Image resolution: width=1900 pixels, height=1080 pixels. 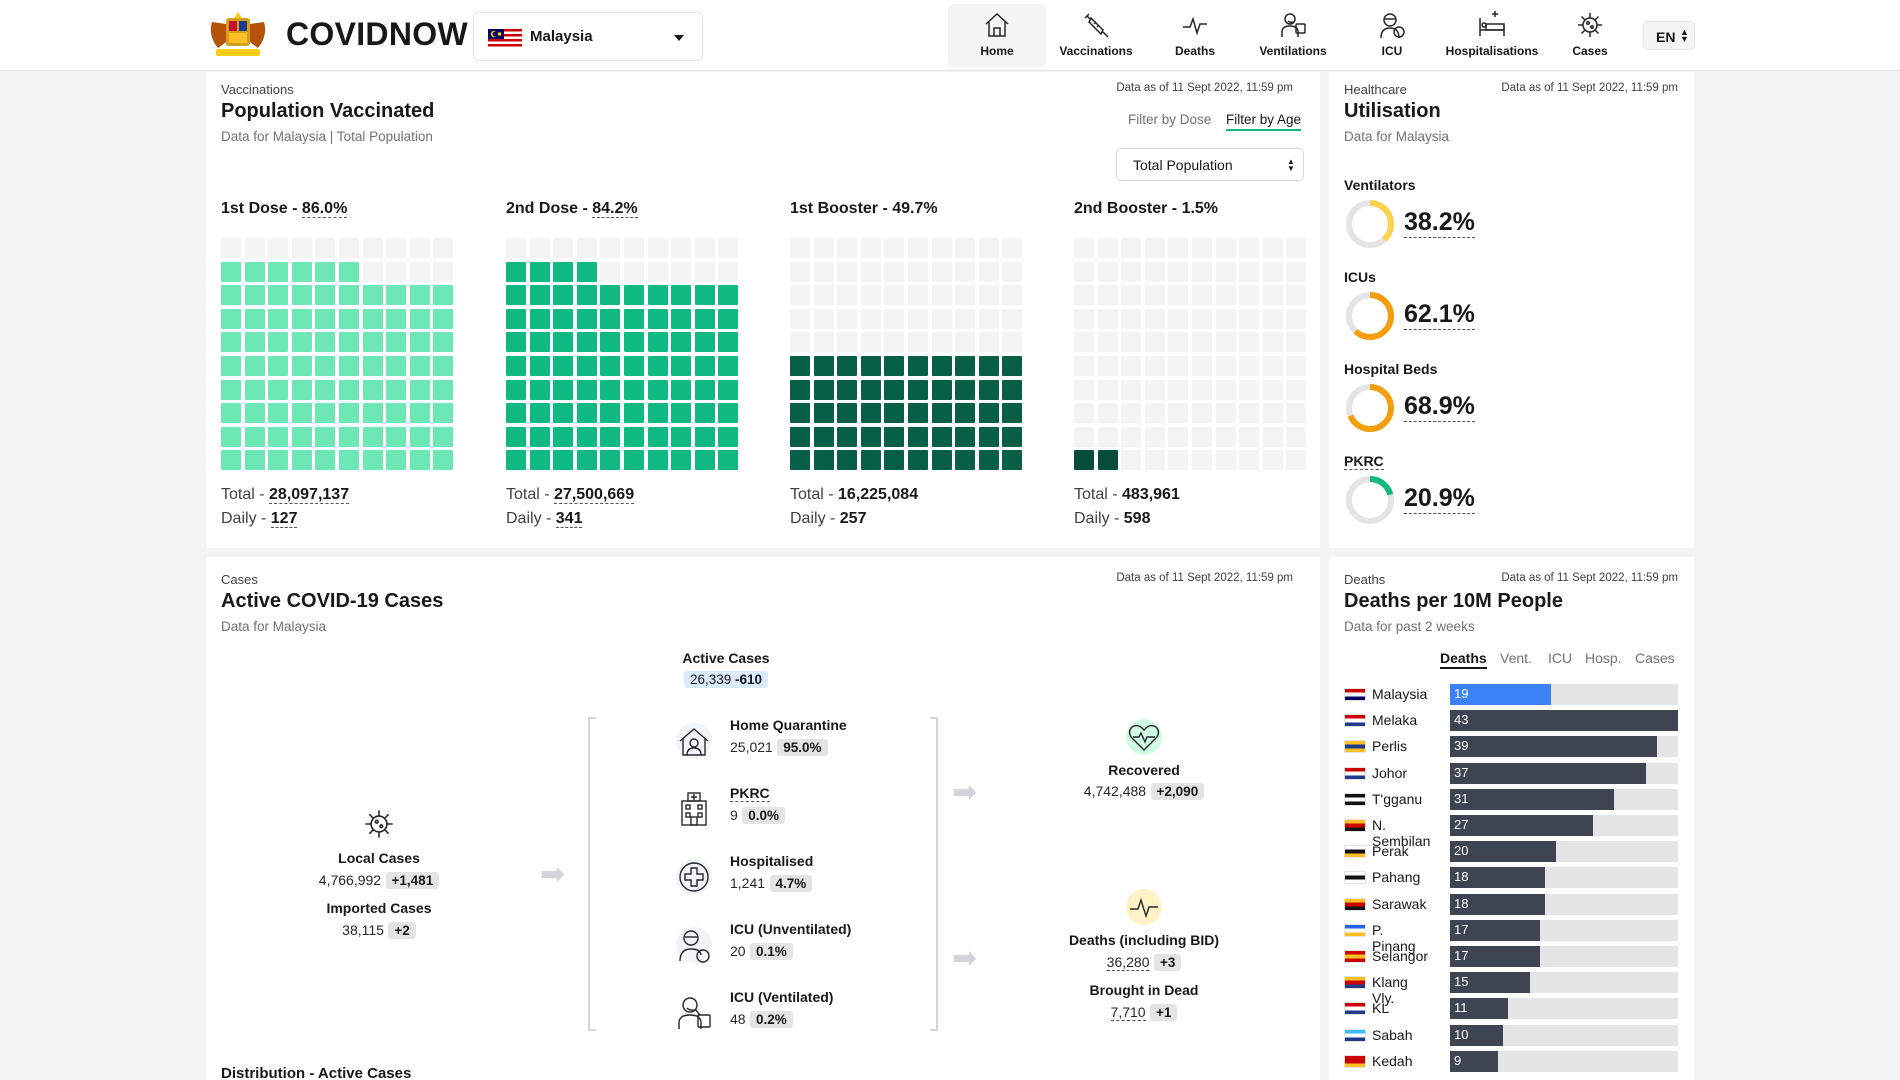 What do you see at coordinates (1128, 962) in the screenshot?
I see `deaths-value: 36,280` at bounding box center [1128, 962].